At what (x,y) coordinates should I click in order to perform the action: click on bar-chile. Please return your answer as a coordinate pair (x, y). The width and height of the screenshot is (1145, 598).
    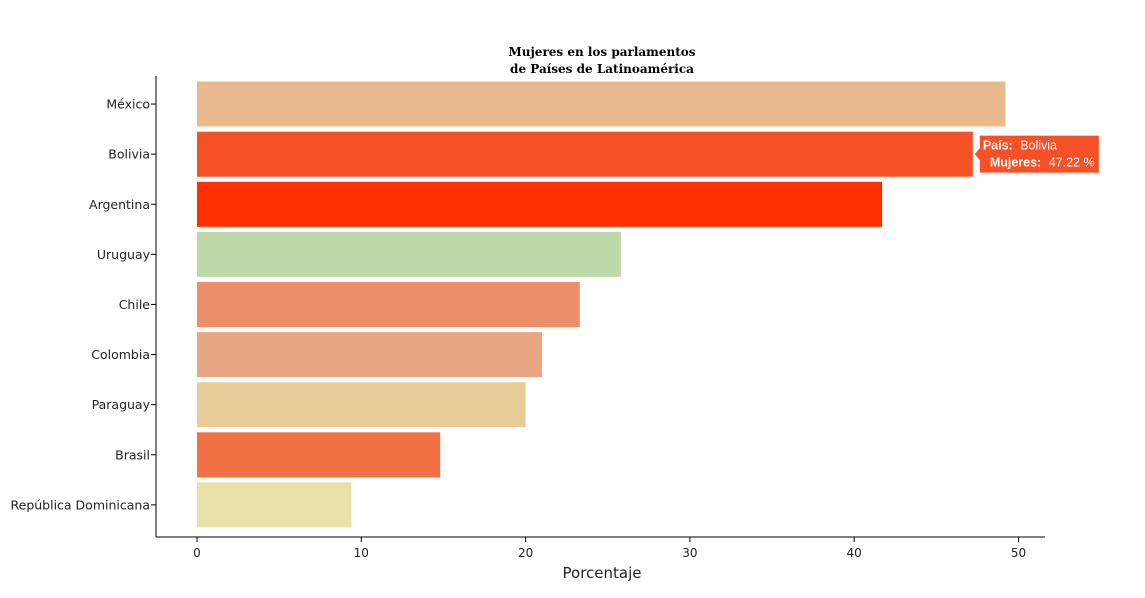
    Looking at the image, I should click on (388, 304).